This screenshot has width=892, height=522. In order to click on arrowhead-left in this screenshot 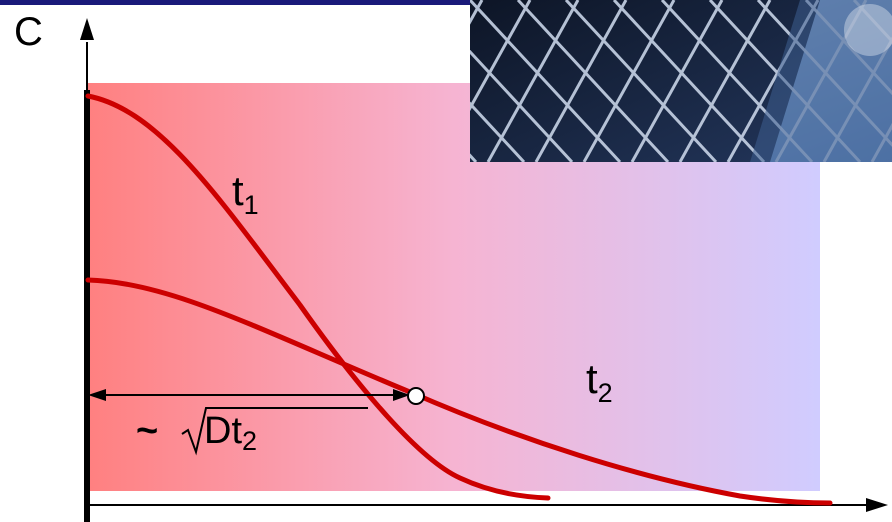, I will do `click(97, 395)`.